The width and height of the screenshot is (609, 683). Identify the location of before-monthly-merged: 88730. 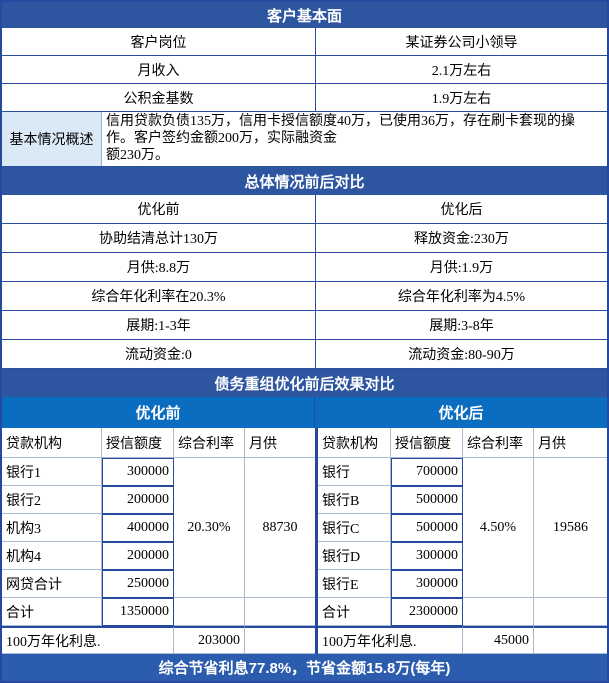
(280, 528).